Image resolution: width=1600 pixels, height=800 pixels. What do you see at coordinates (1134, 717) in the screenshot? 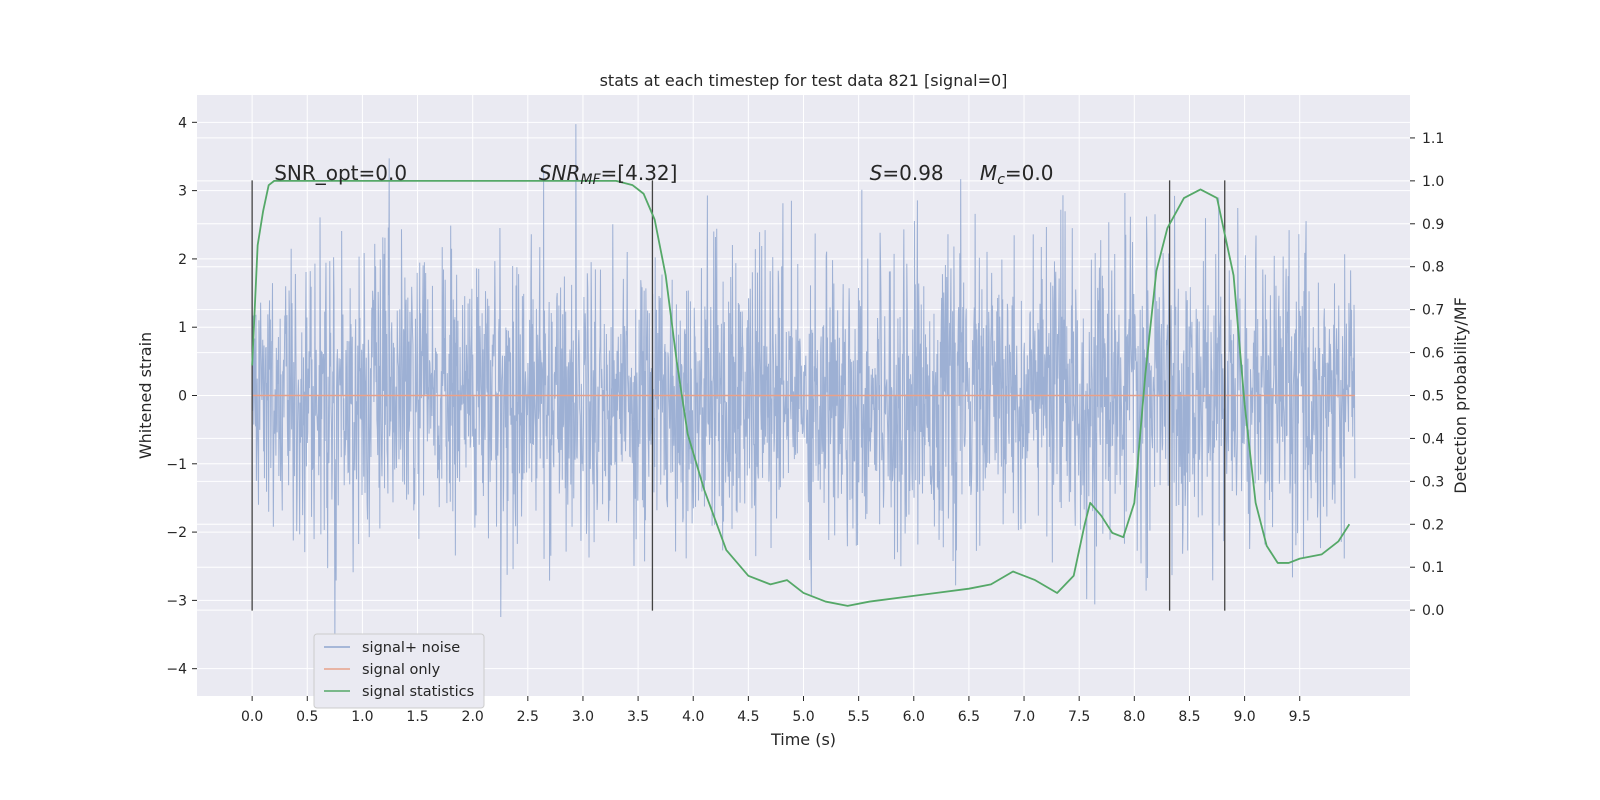
I see `x-tick-label: 8.0` at bounding box center [1134, 717].